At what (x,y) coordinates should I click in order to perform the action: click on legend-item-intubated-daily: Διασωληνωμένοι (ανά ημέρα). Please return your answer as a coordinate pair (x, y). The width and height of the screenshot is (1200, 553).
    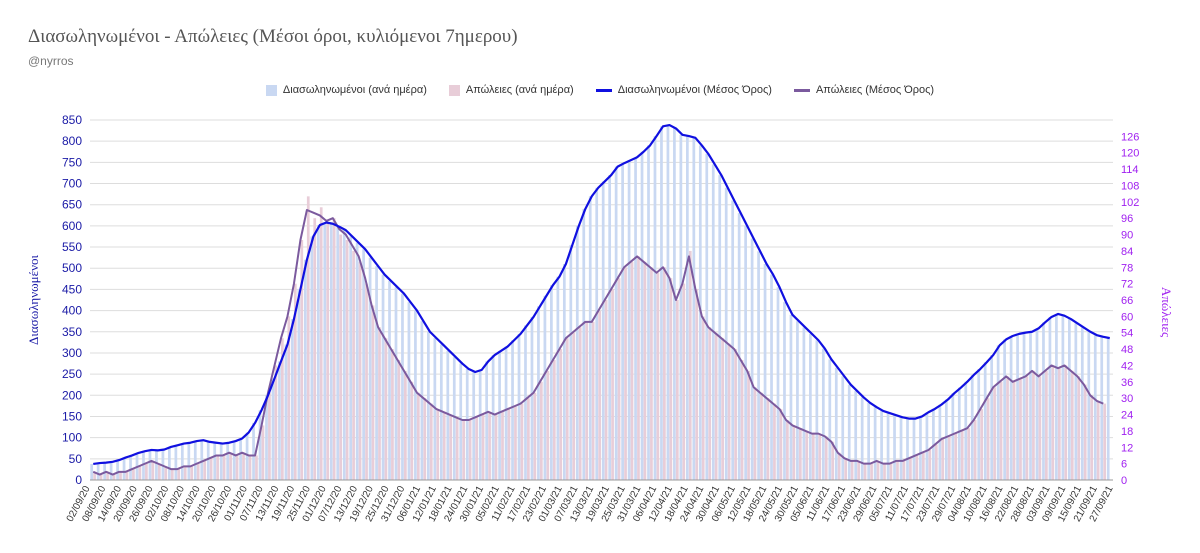
    Looking at the image, I should click on (346, 90).